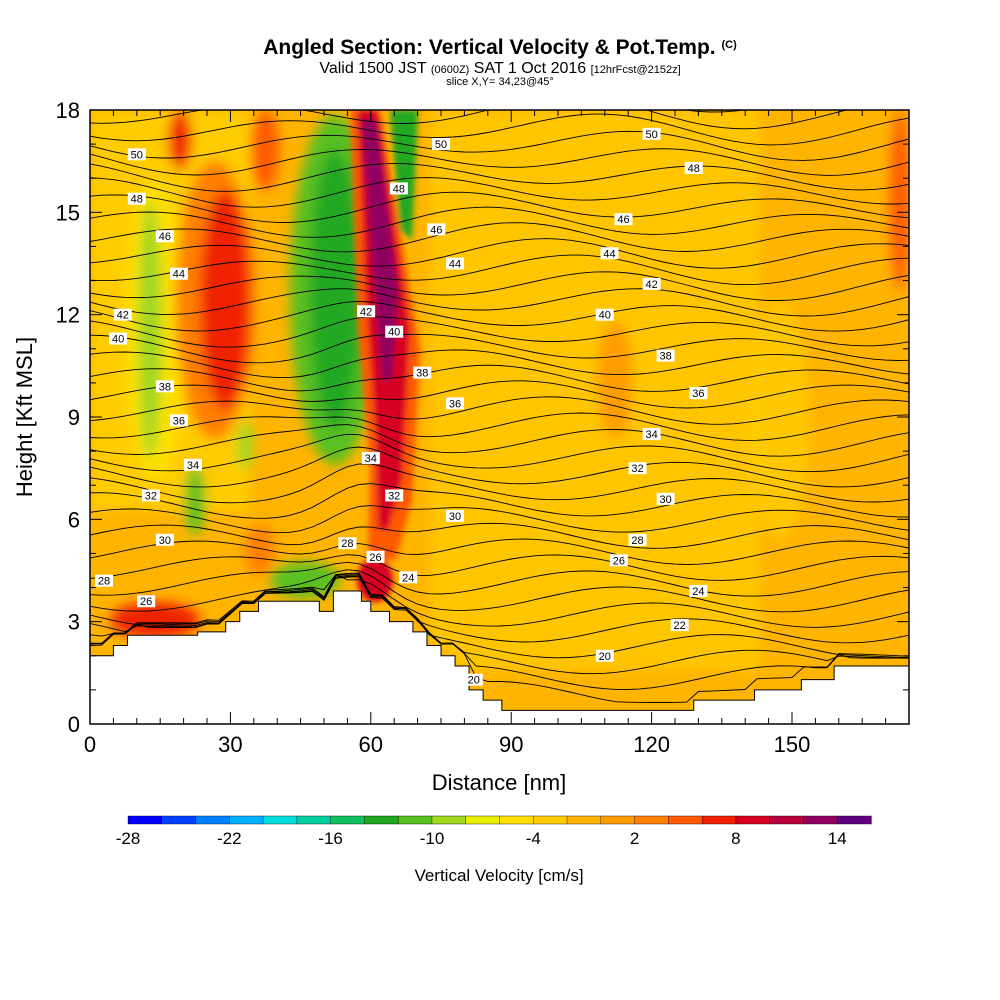 Image resolution: width=1000 pixels, height=1000 pixels. I want to click on colorbar-tick-label: -28, so click(128, 838).